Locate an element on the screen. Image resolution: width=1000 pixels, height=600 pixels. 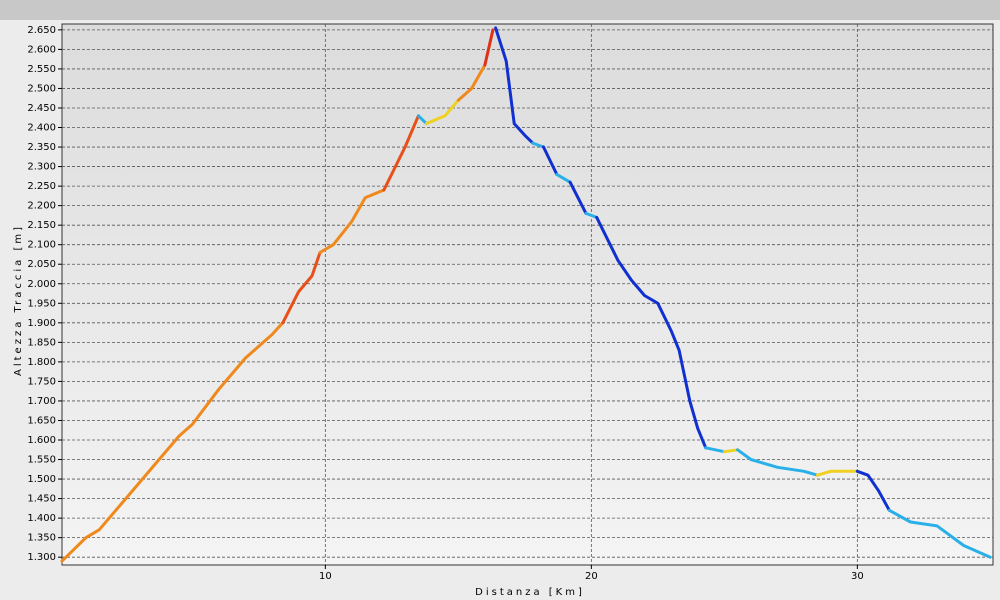
y-tick-label: 1.800 is located at coordinates (41, 362).